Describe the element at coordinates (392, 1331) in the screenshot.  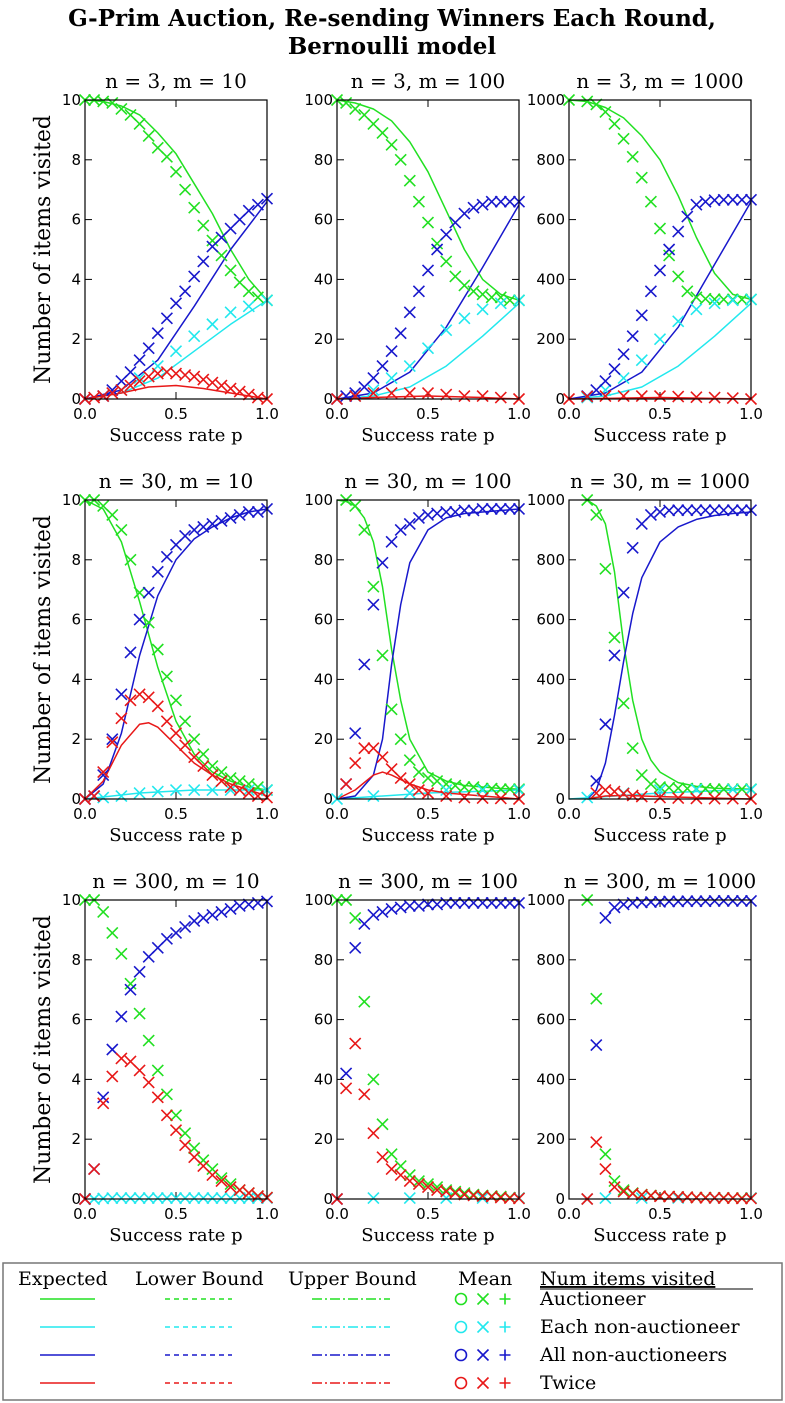
I see `legend-frame` at that location.